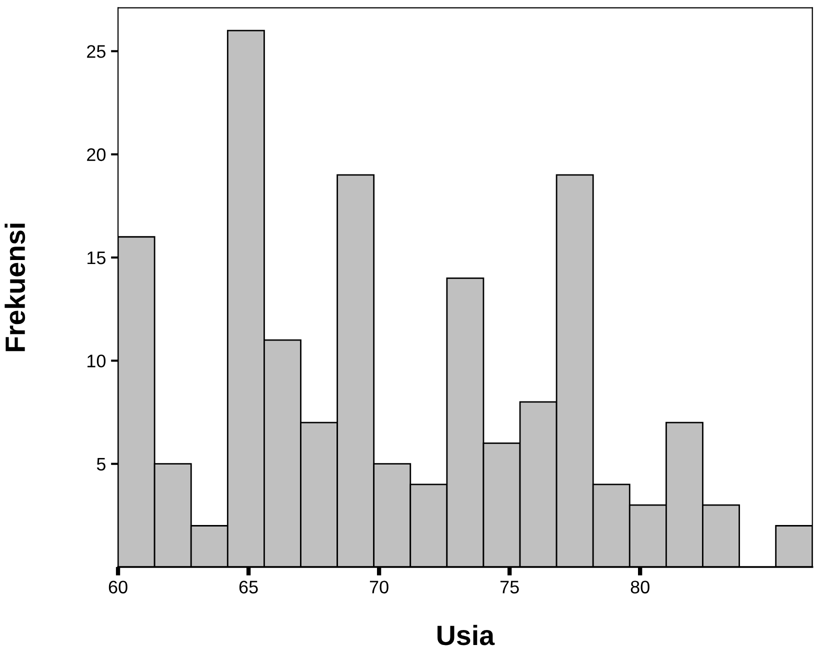 Image resolution: width=814 pixels, height=654 pixels. I want to click on y-tick-label: 20, so click(96, 155).